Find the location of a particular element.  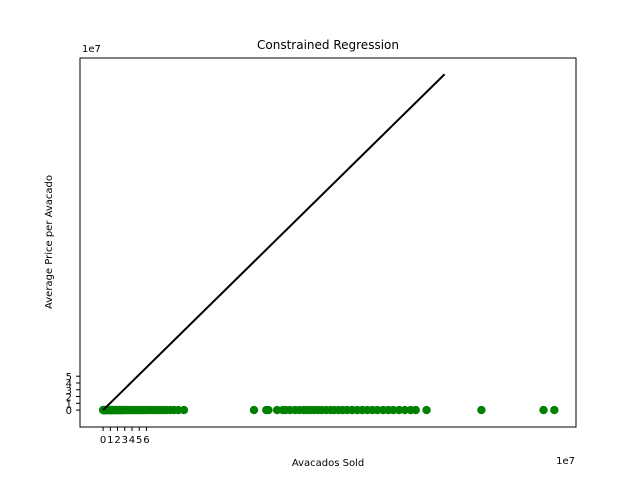

y-tick-label: 2 is located at coordinates (69, 398).